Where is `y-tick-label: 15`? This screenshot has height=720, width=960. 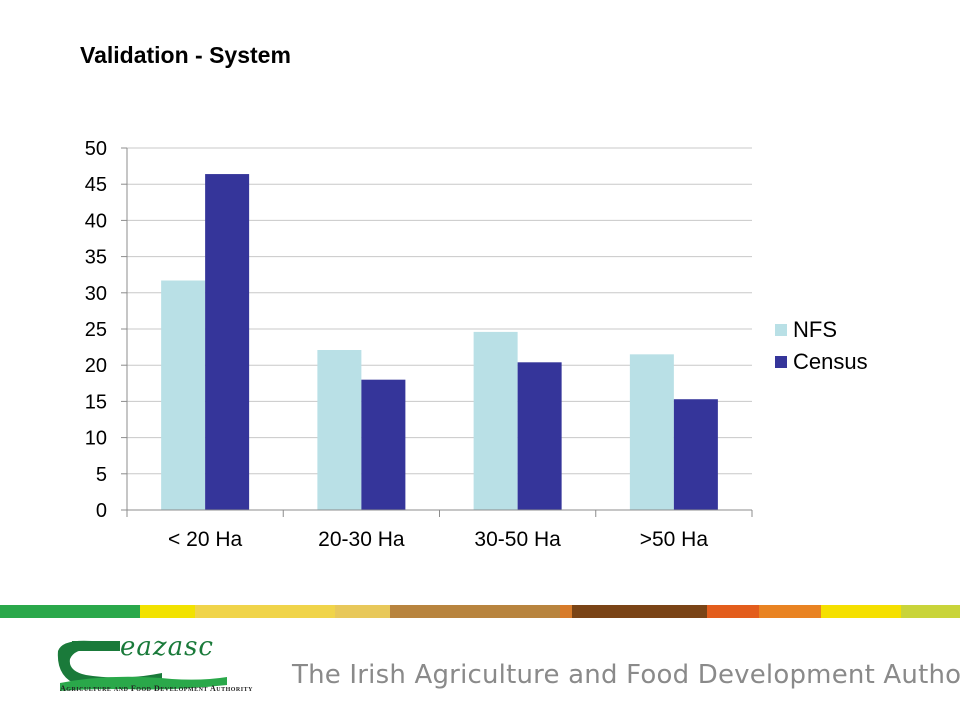
y-tick-label: 15 is located at coordinates (96, 402).